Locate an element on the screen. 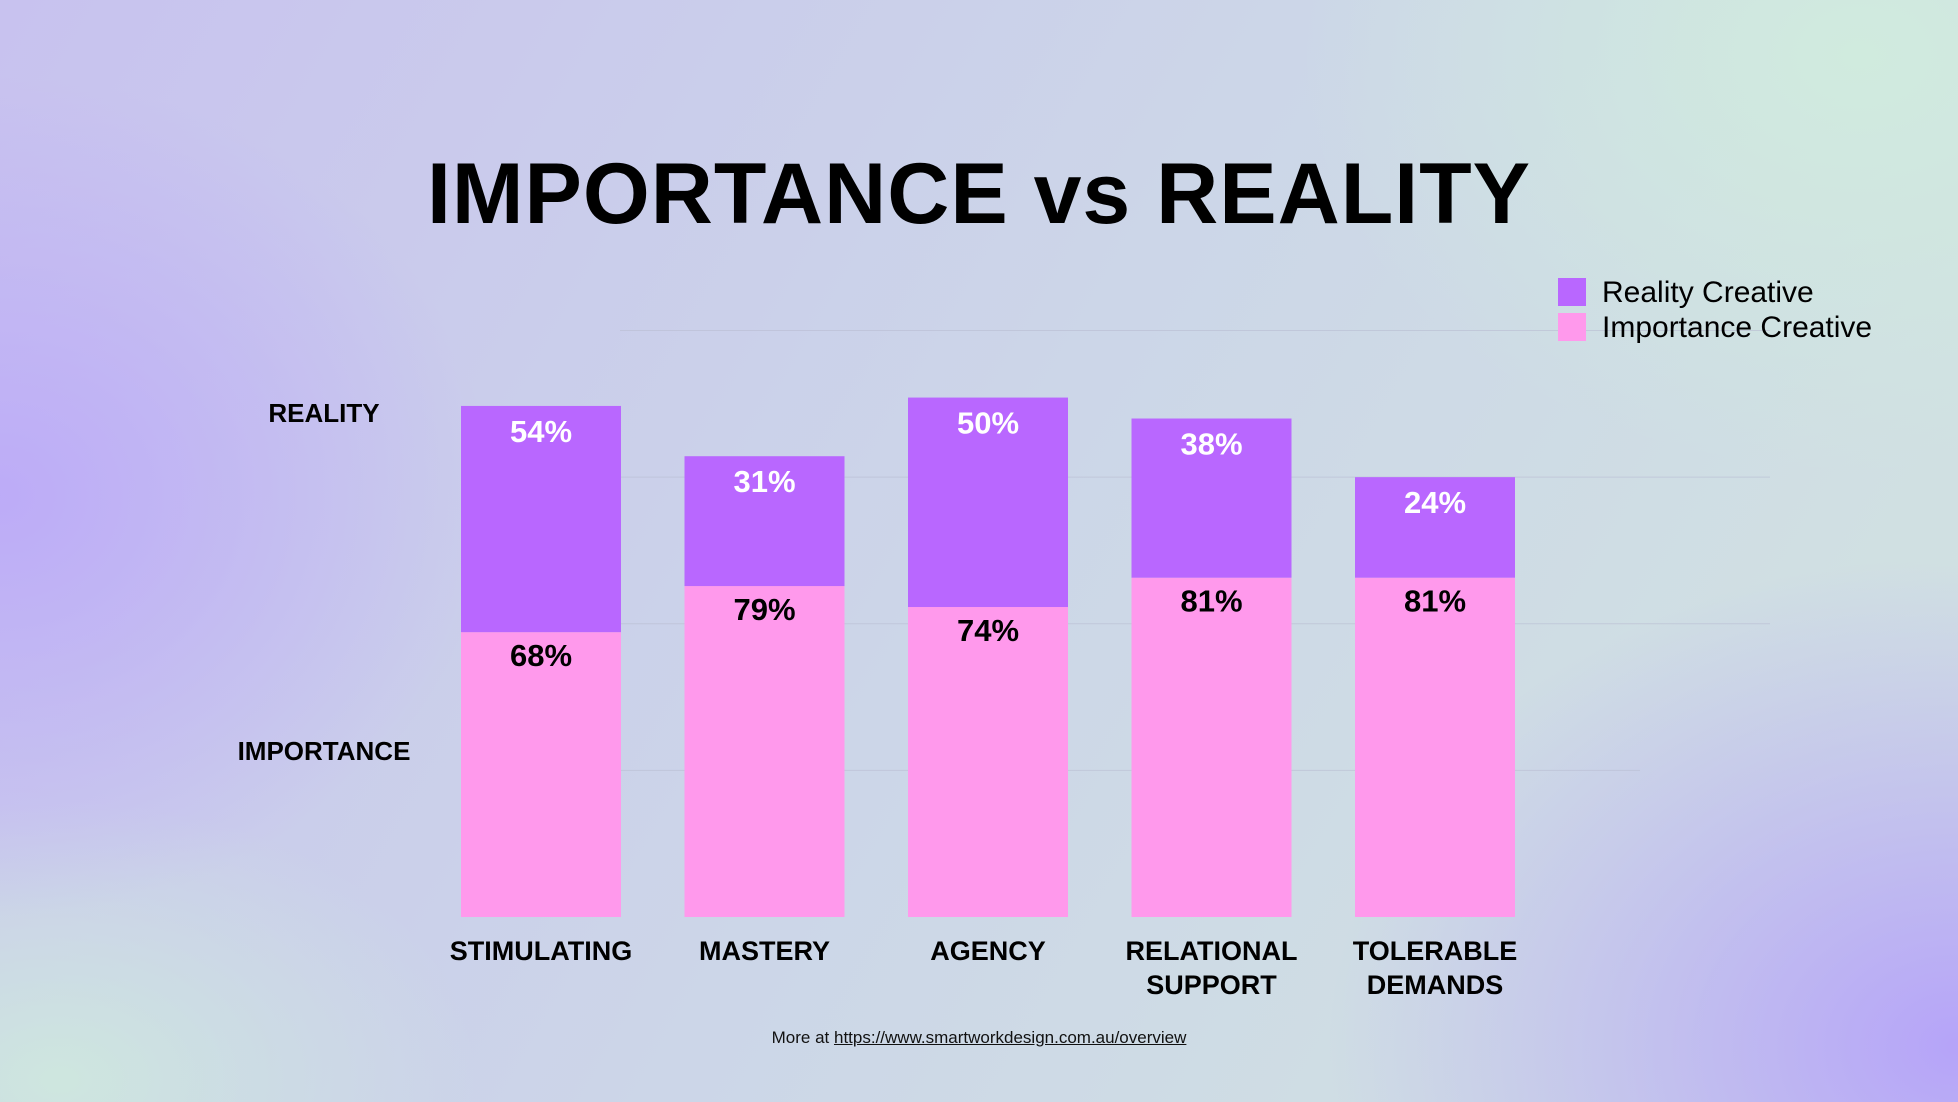 The height and width of the screenshot is (1102, 1958). source-prefix: More at is located at coordinates (800, 1037).